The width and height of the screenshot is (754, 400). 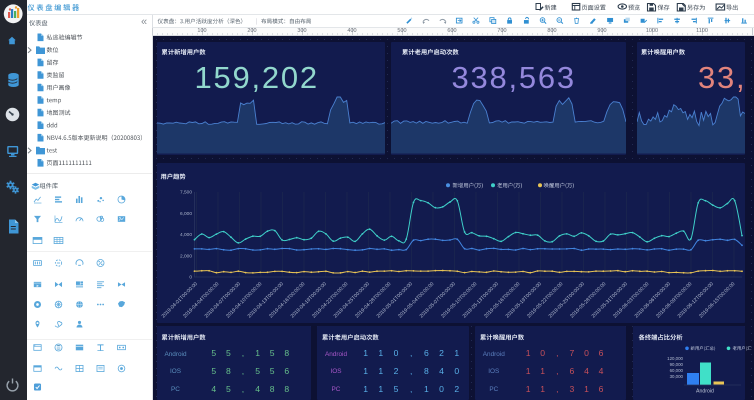 I want to click on svg-text: 60,000, so click(x=677, y=370).